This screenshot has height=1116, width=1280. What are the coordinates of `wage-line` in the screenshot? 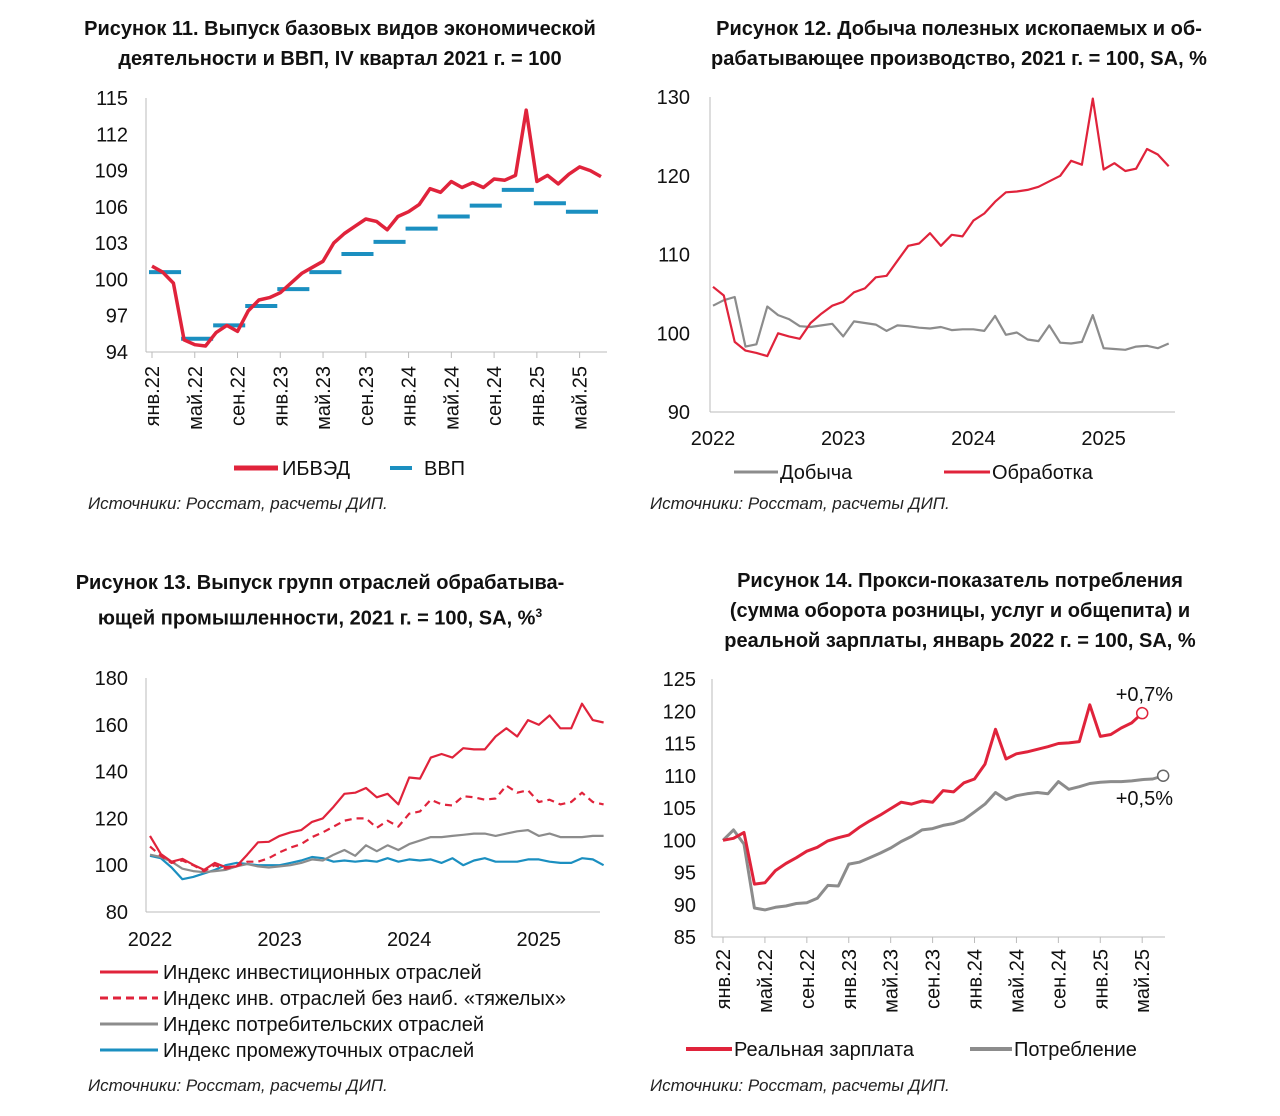 It's located at (933, 794).